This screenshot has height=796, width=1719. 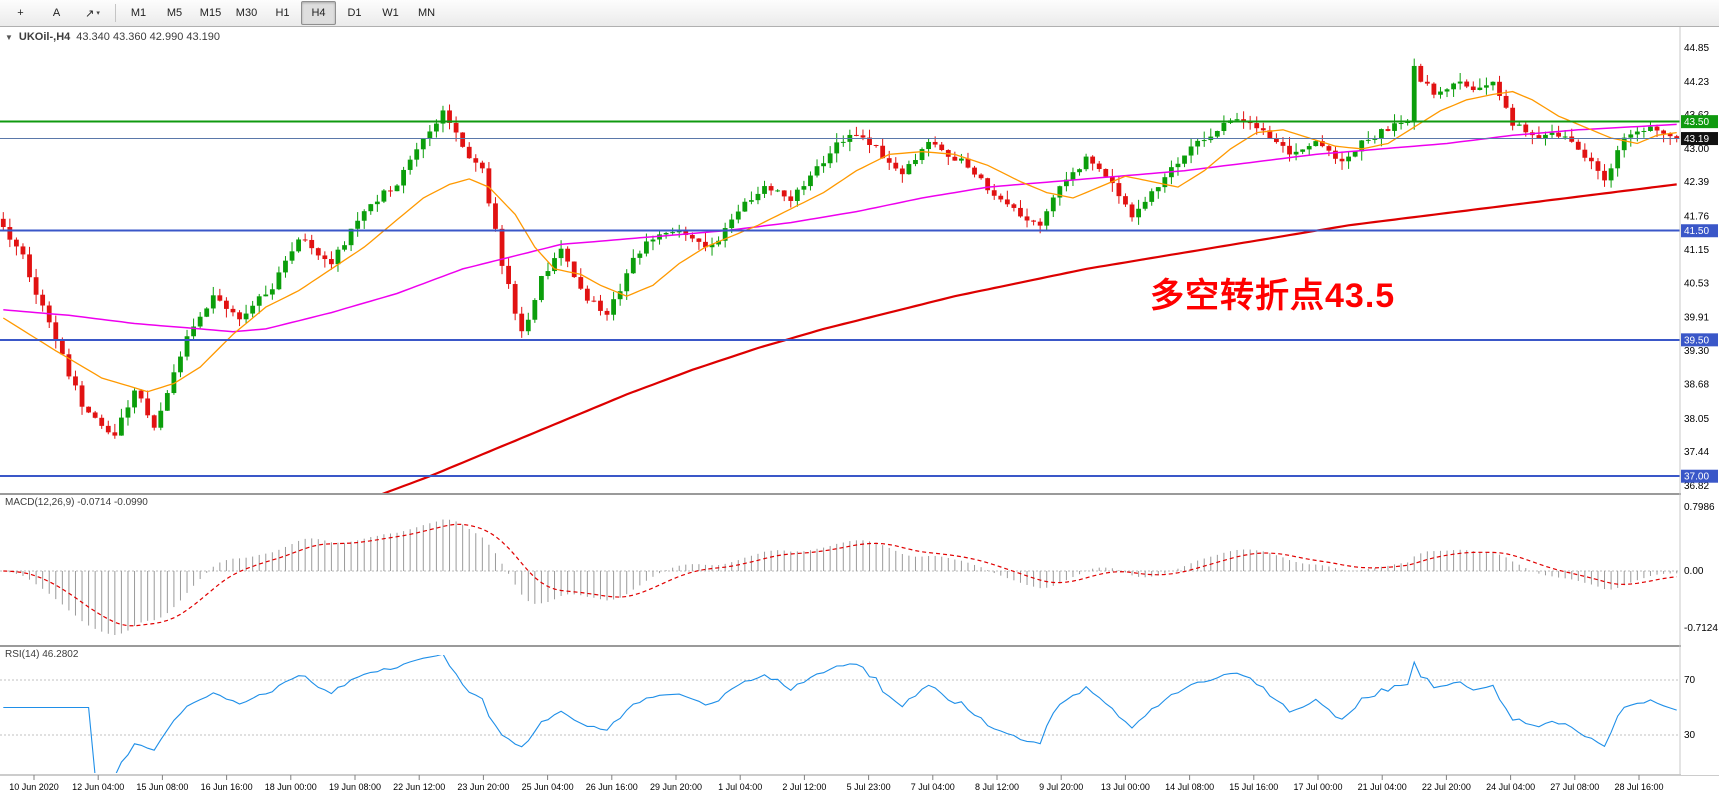 I want to click on time-axis-label: 5 Jul 23:00, so click(x=869, y=787).